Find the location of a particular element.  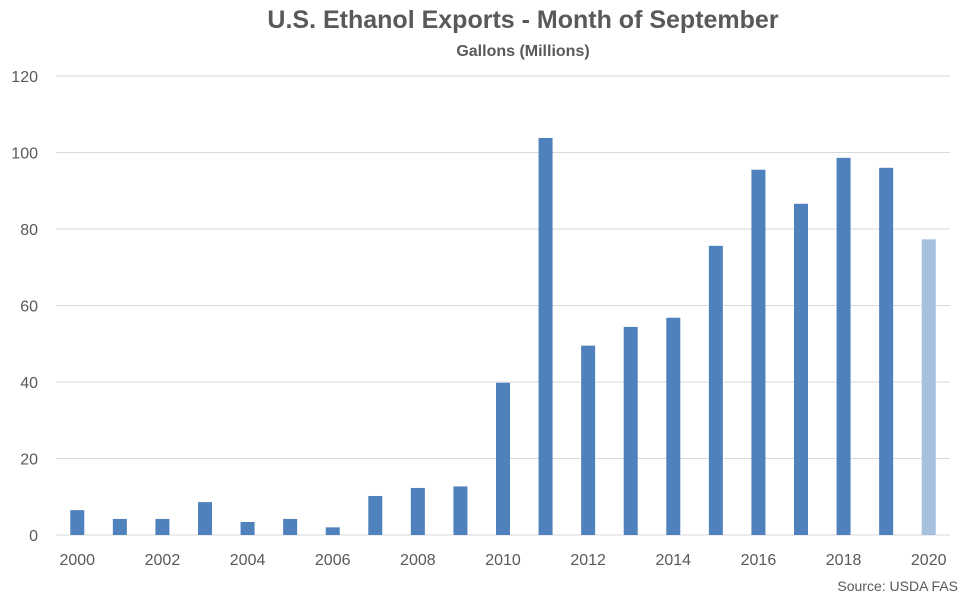

bar-2000 is located at coordinates (77, 522).